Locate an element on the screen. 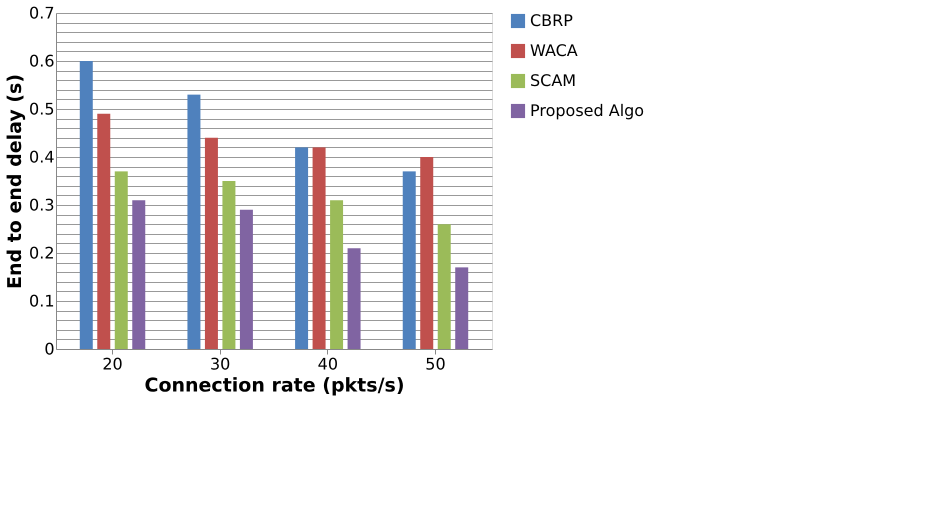  legend-label: Proposed Algo is located at coordinates (587, 110).